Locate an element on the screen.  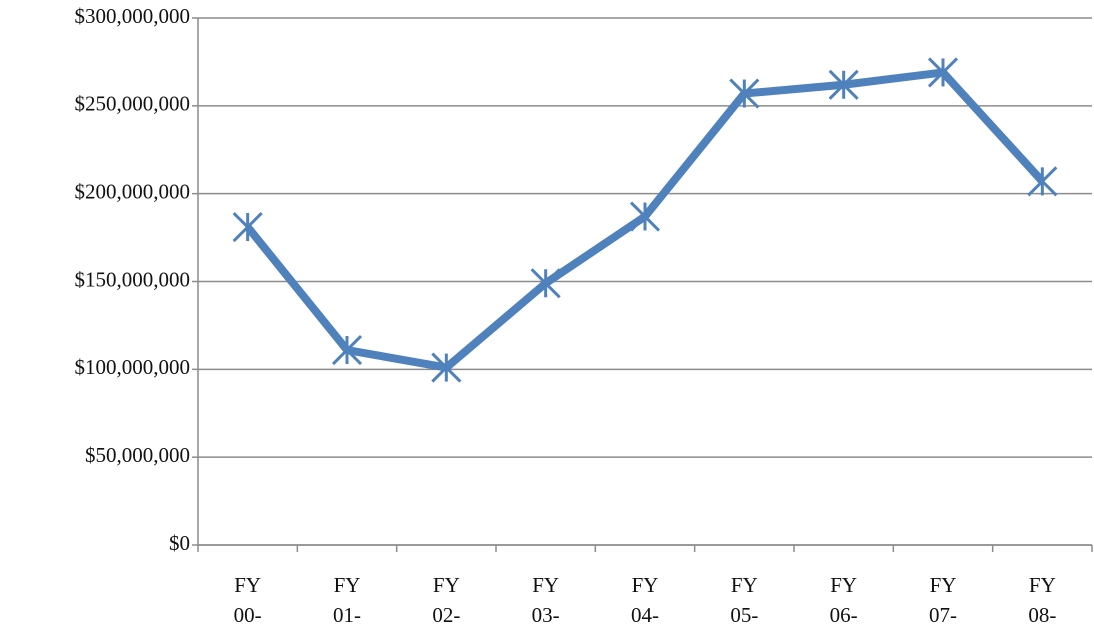
x-tick-label: FY 02-03 is located at coordinates (446, 600).